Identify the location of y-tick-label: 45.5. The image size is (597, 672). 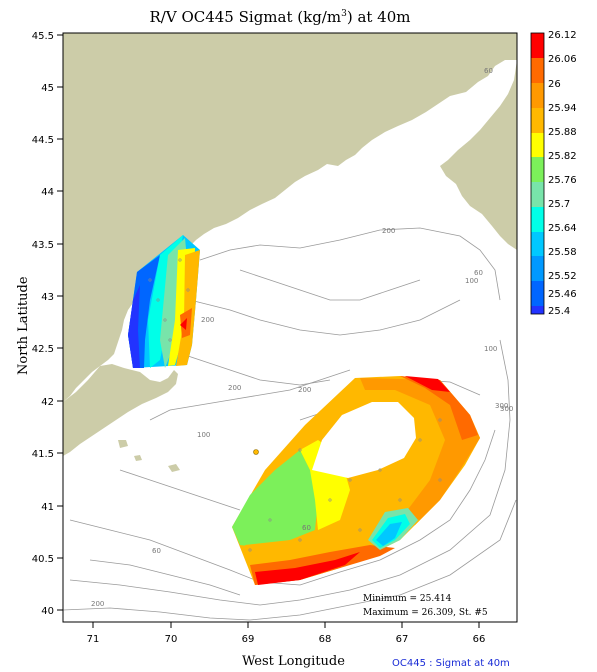
(43, 36).